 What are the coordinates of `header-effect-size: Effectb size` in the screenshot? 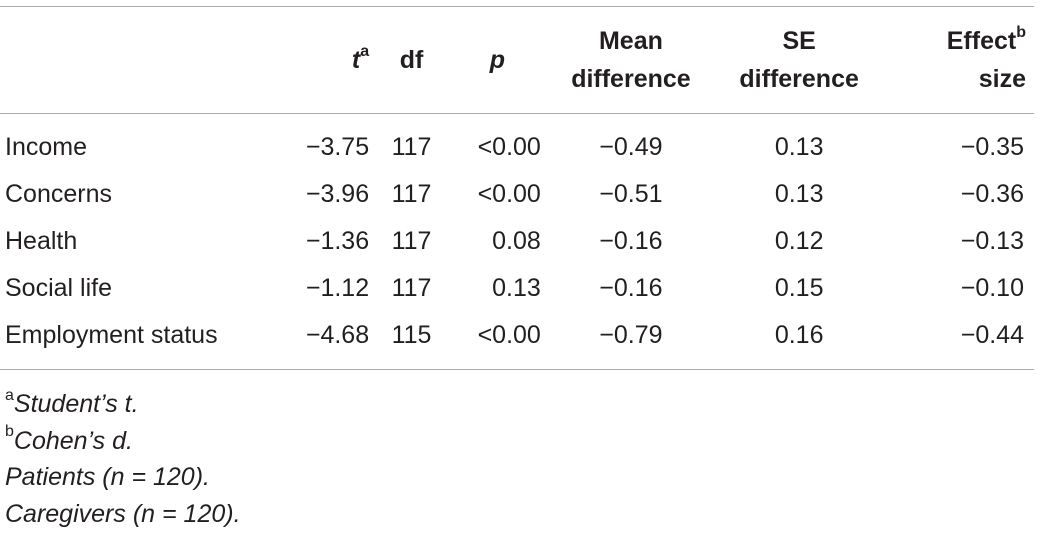 It's located at (958, 60).